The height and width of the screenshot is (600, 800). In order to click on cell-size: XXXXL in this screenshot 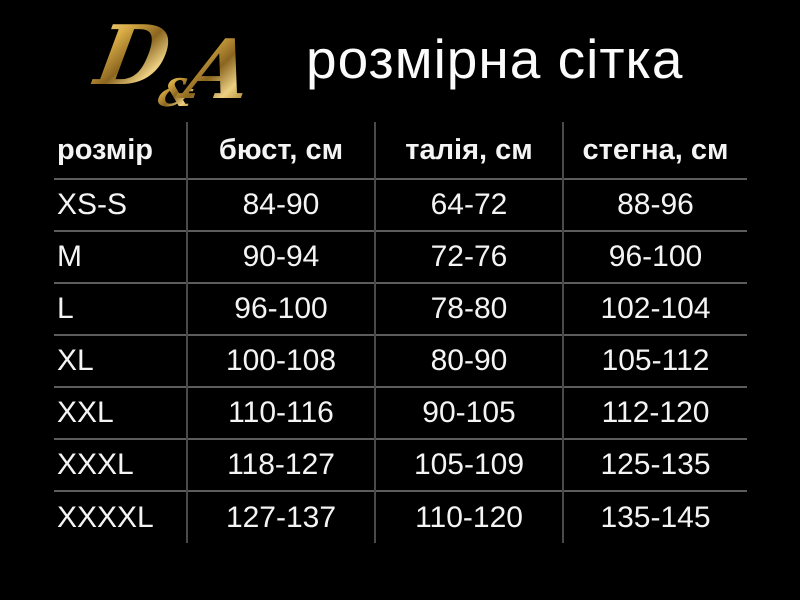, I will do `click(120, 516)`.